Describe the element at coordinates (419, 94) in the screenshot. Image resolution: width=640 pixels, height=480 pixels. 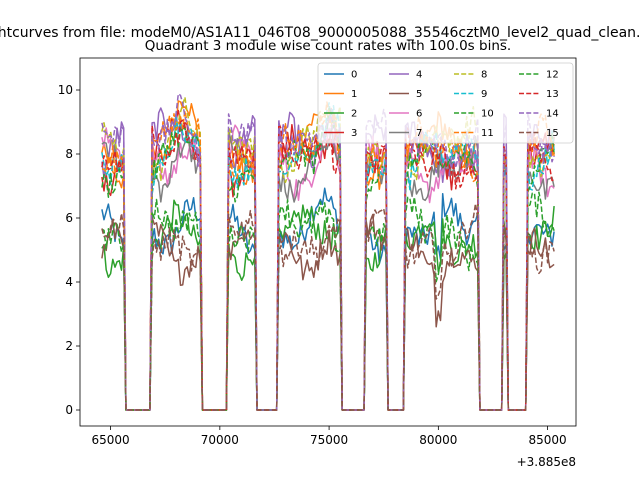
I see `legend-label-5: 5` at that location.